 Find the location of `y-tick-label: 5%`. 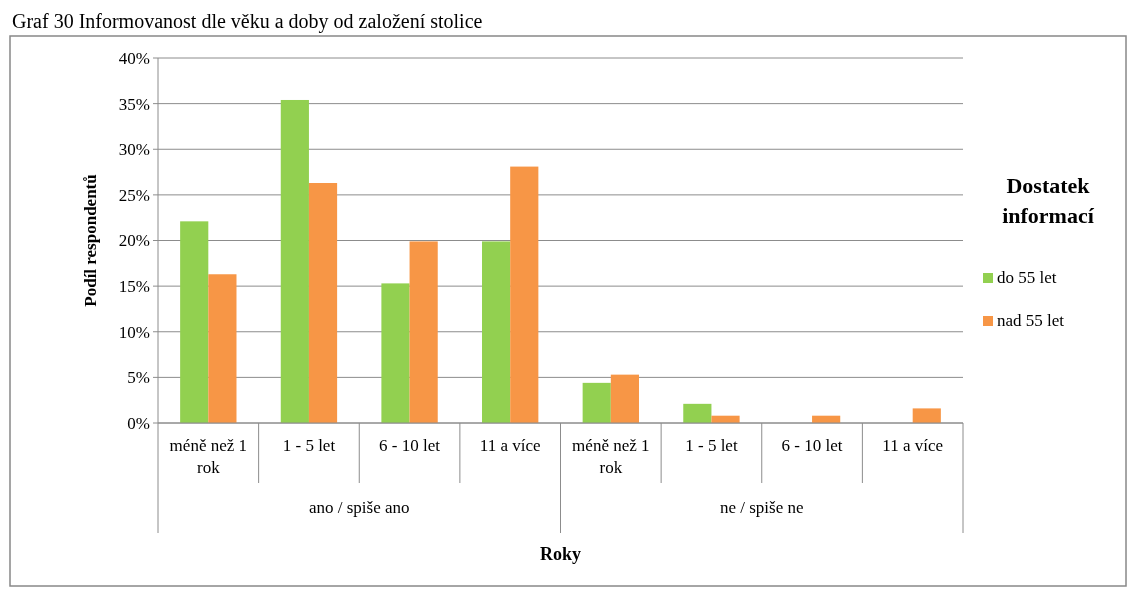

y-tick-label: 5% is located at coordinates (138, 378).